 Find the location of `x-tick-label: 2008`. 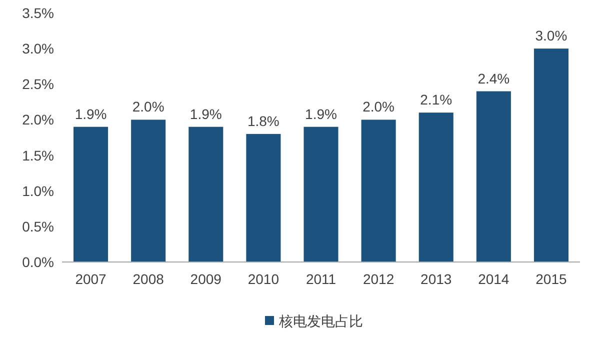

x-tick-label: 2008 is located at coordinates (148, 279).